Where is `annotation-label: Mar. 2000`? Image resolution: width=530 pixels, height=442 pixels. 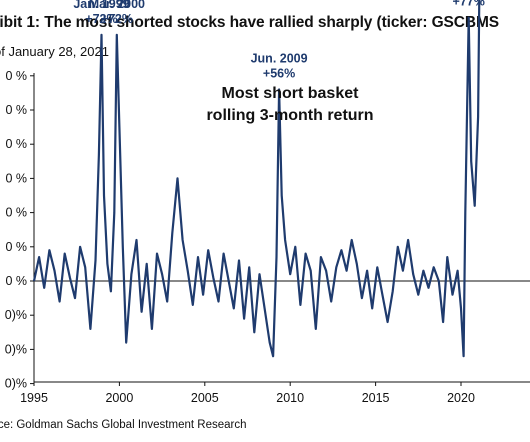 annotation-label: Mar. 2000 is located at coordinates (117, 5).